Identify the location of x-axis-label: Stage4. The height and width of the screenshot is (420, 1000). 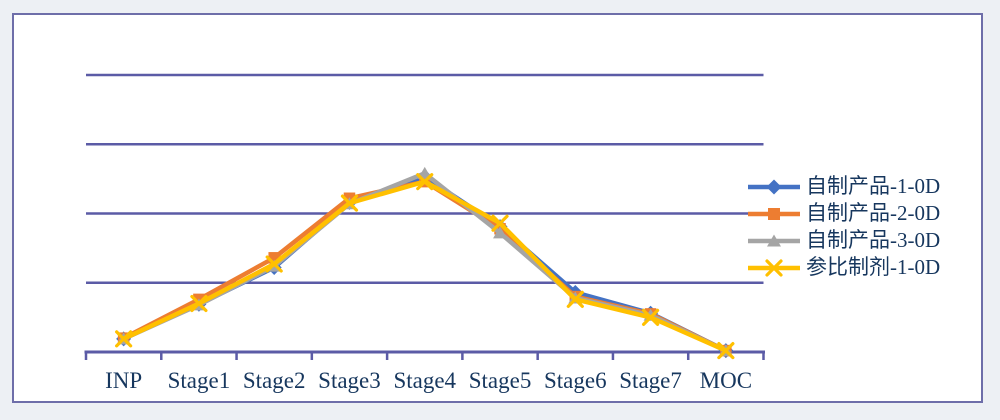
(424, 380).